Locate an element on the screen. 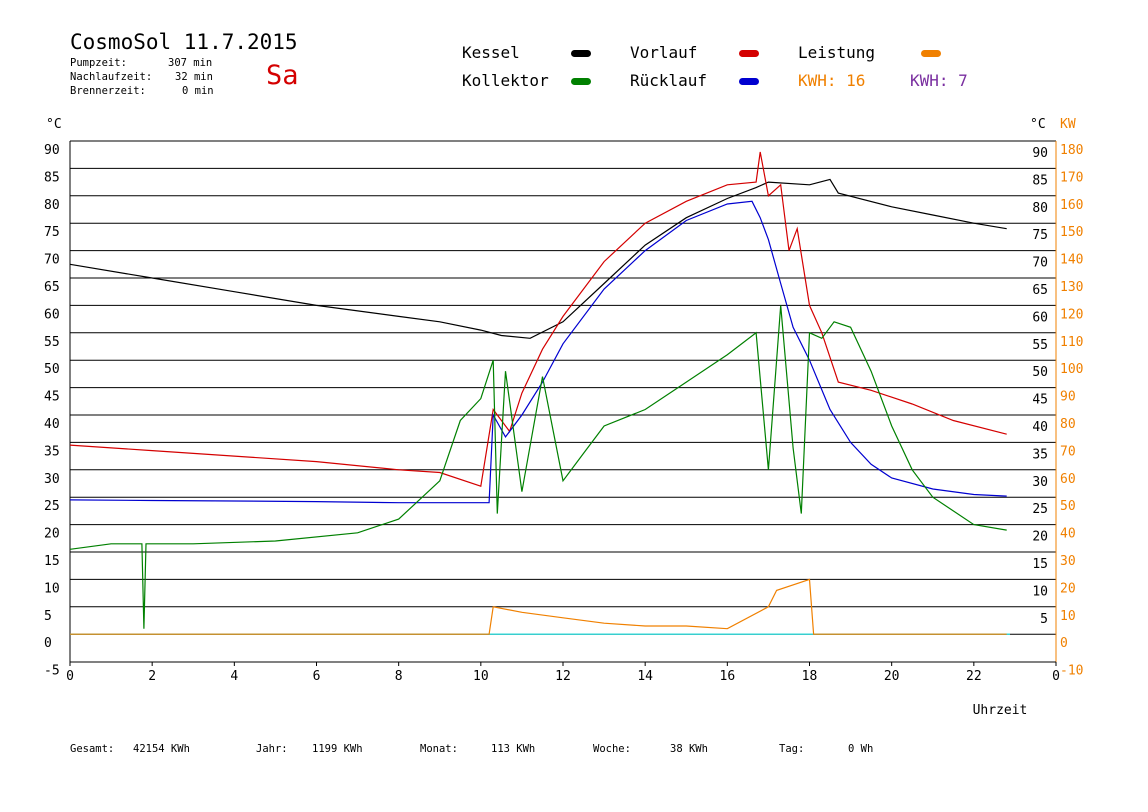 Image resolution: width=1148 pixels, height=812 pixels. x-tick-label: 0 is located at coordinates (70, 676).